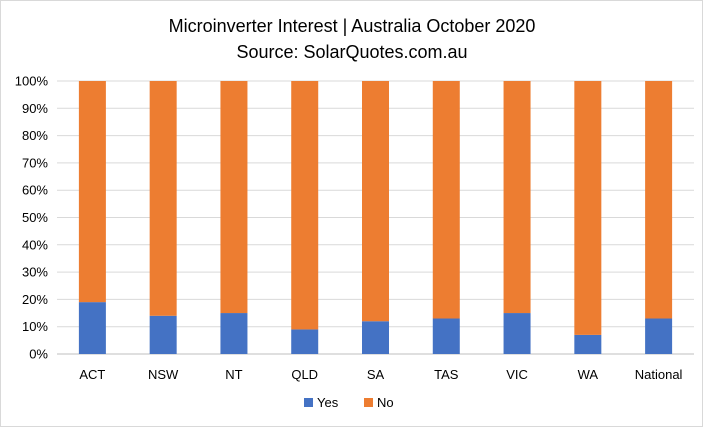 Image resolution: width=703 pixels, height=428 pixels. I want to click on bar-no-sa, so click(375, 201).